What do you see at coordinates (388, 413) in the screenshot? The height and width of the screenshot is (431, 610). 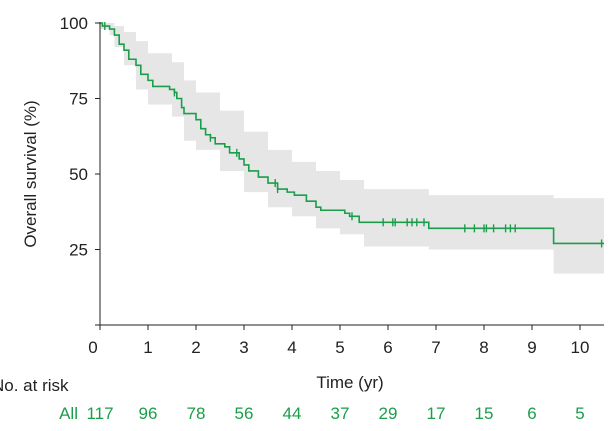 I see `risk-count: 29` at bounding box center [388, 413].